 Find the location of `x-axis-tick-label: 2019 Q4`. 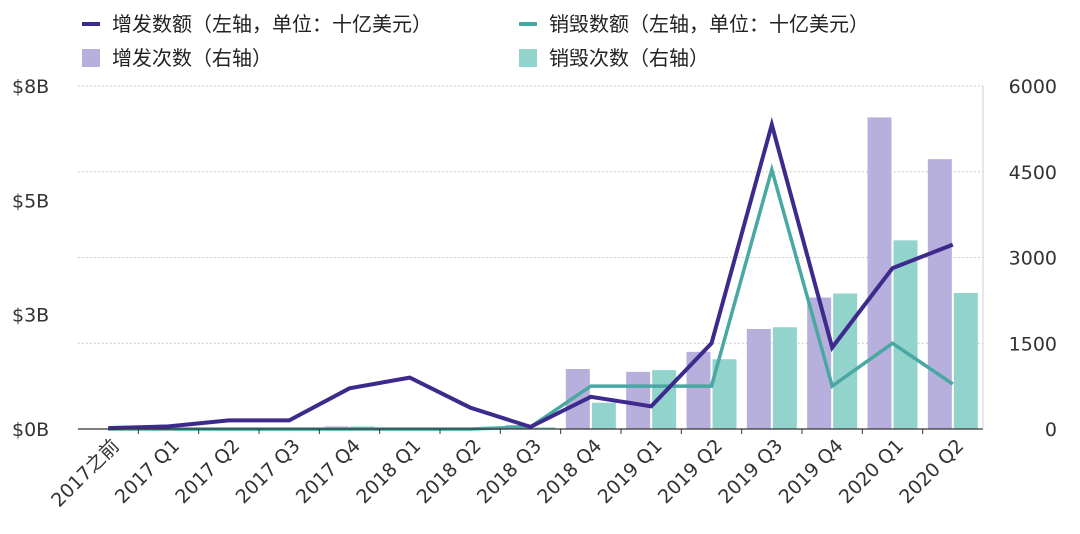

x-axis-tick-label: 2019 Q4 is located at coordinates (811, 471).